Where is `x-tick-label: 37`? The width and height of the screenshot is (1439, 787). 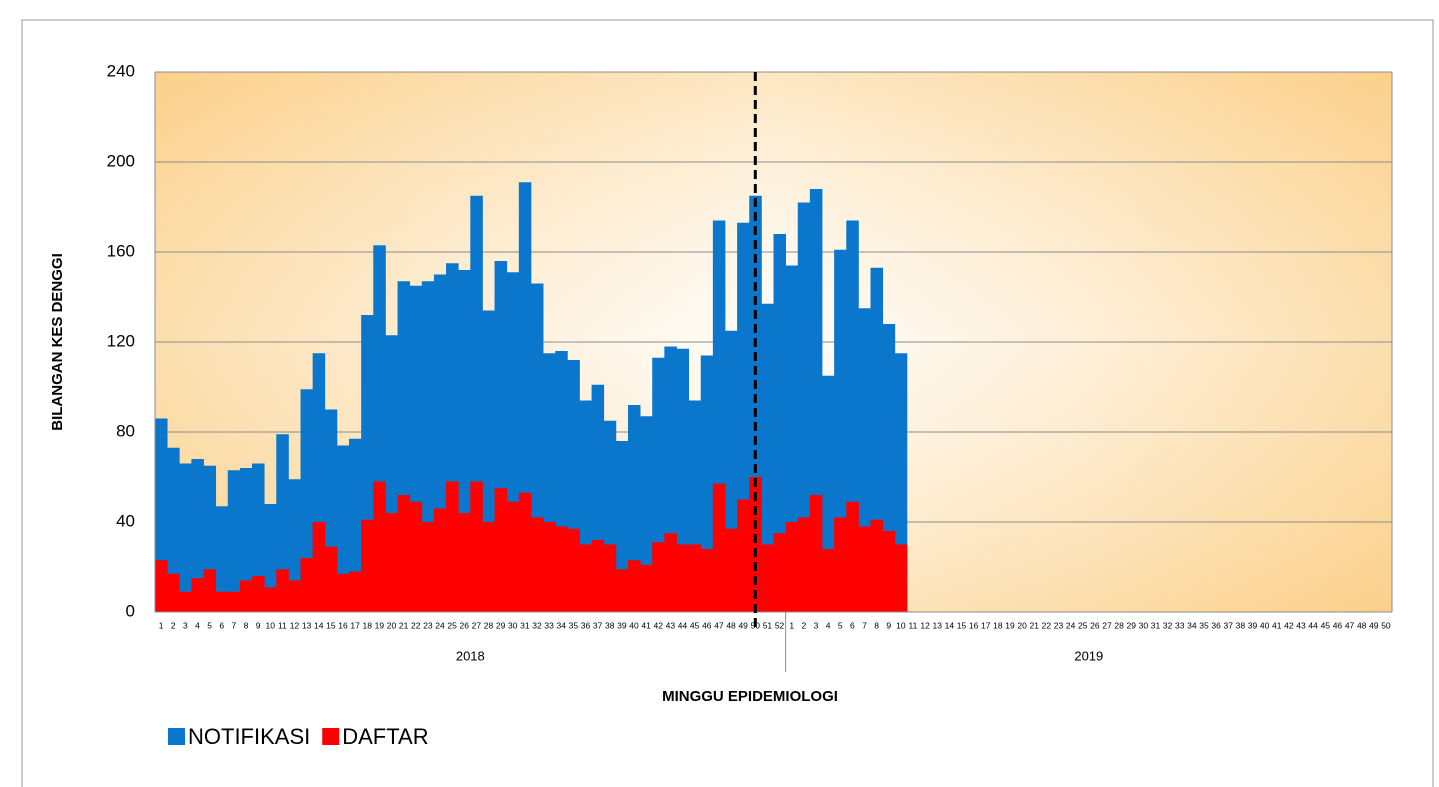
x-tick-label: 37 is located at coordinates (598, 625).